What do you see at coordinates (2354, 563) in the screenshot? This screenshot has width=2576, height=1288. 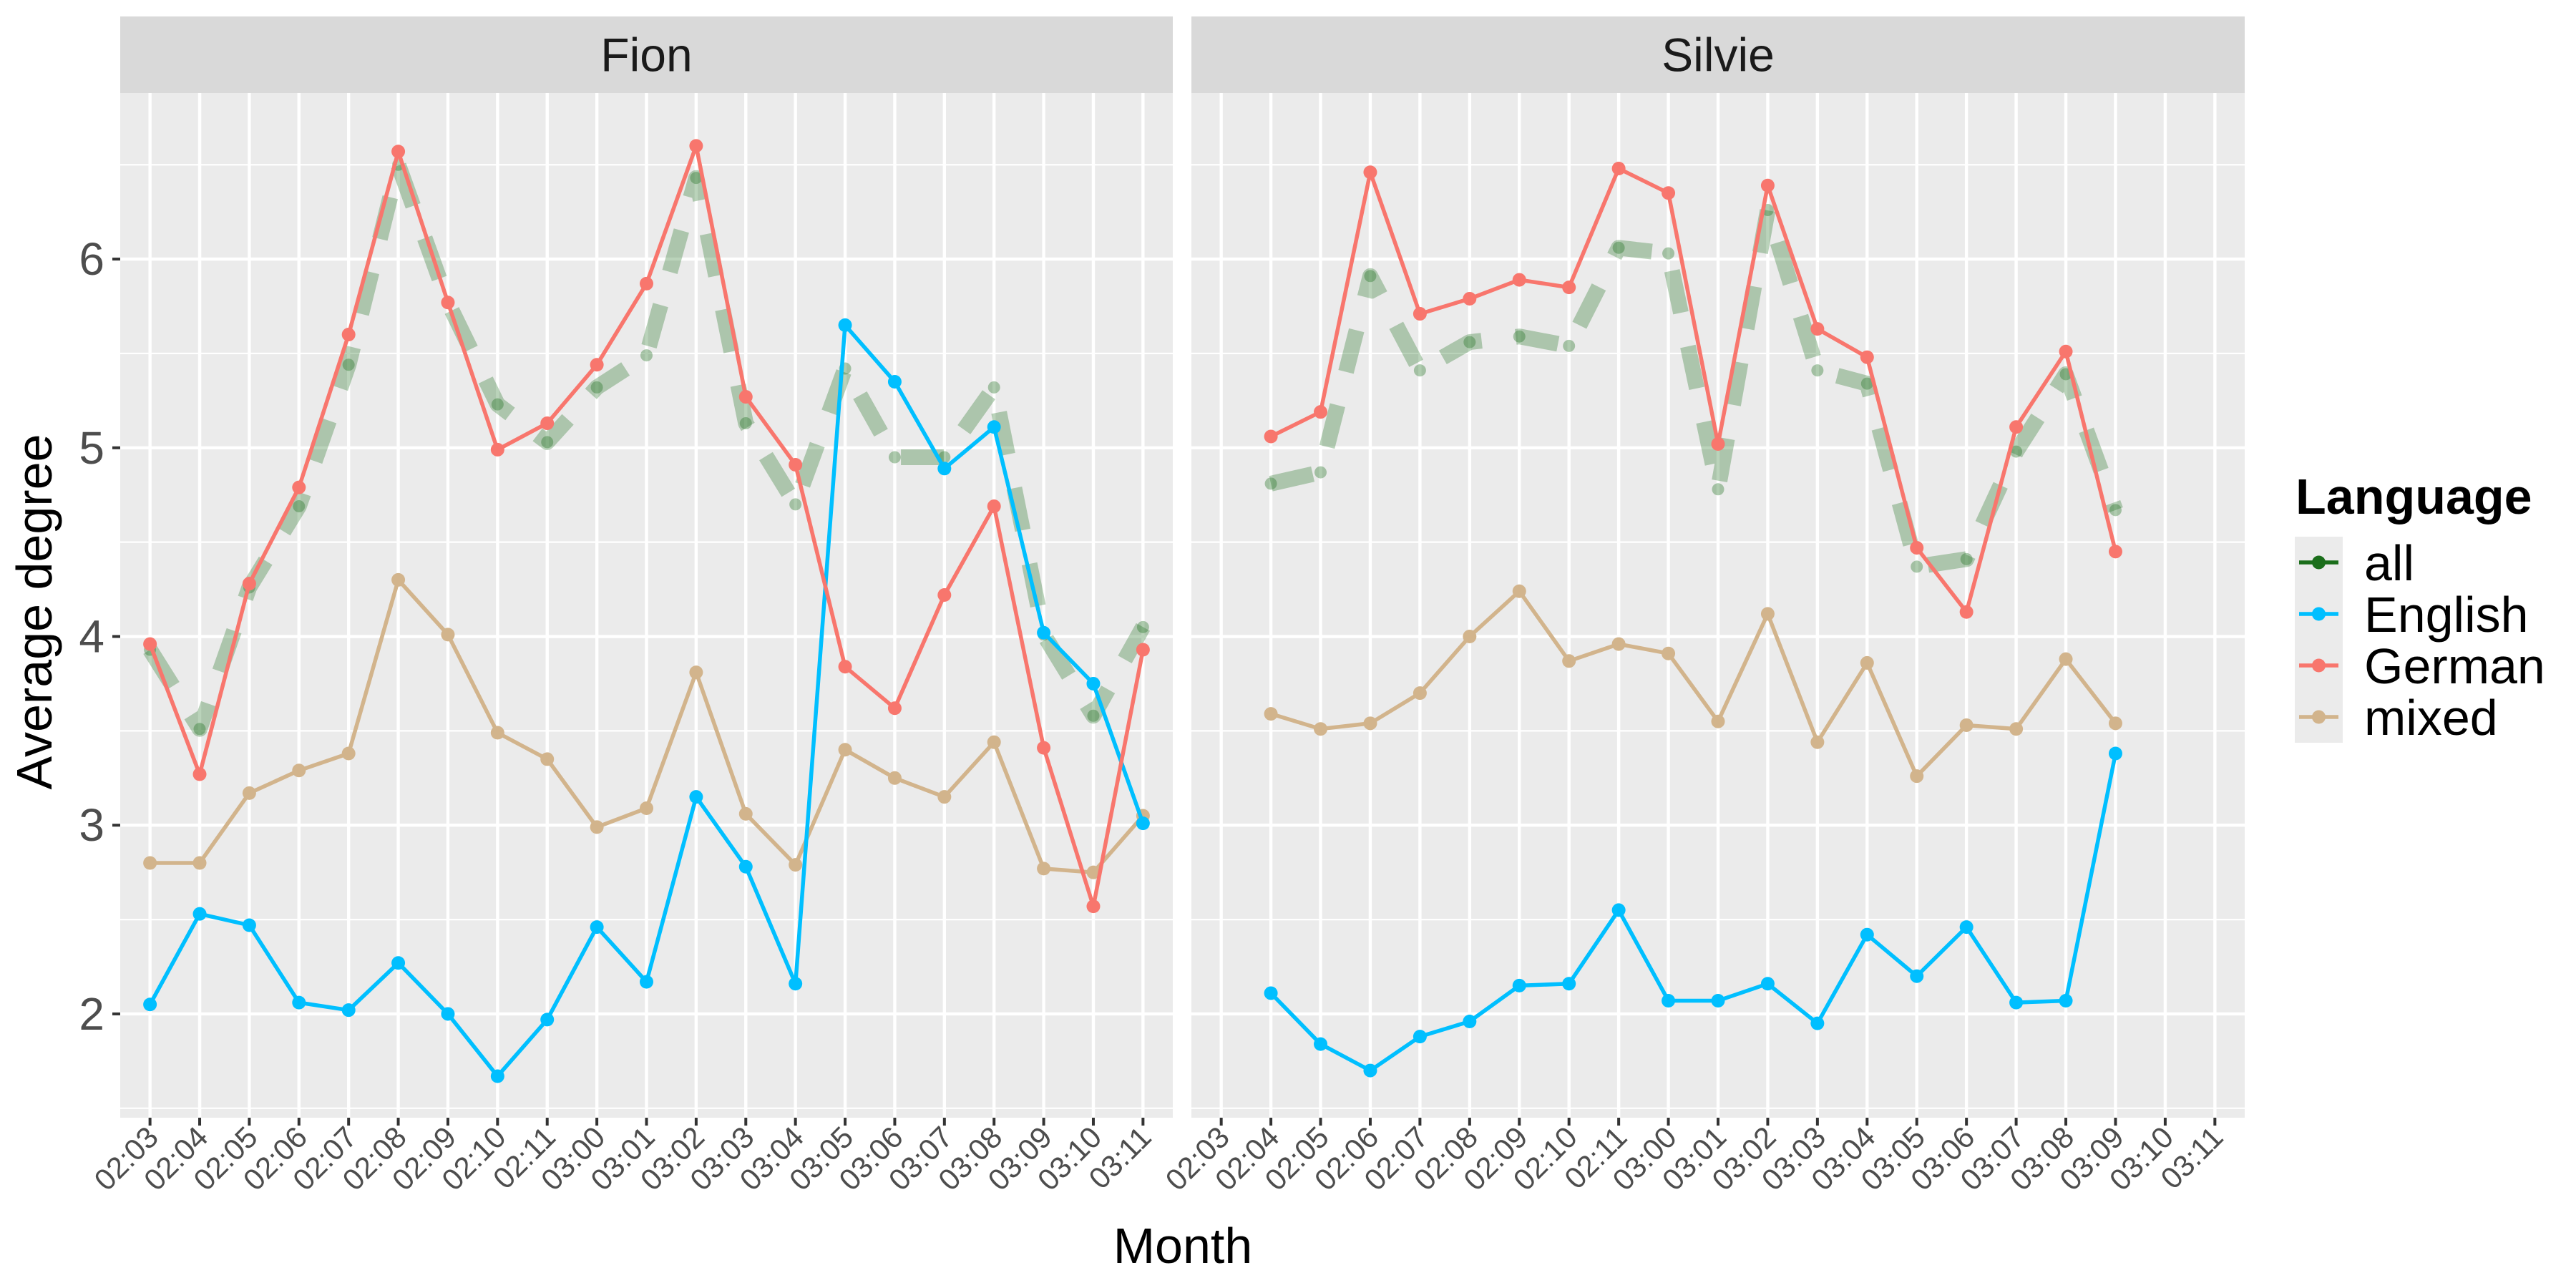 I see `legend-item-all: all` at bounding box center [2354, 563].